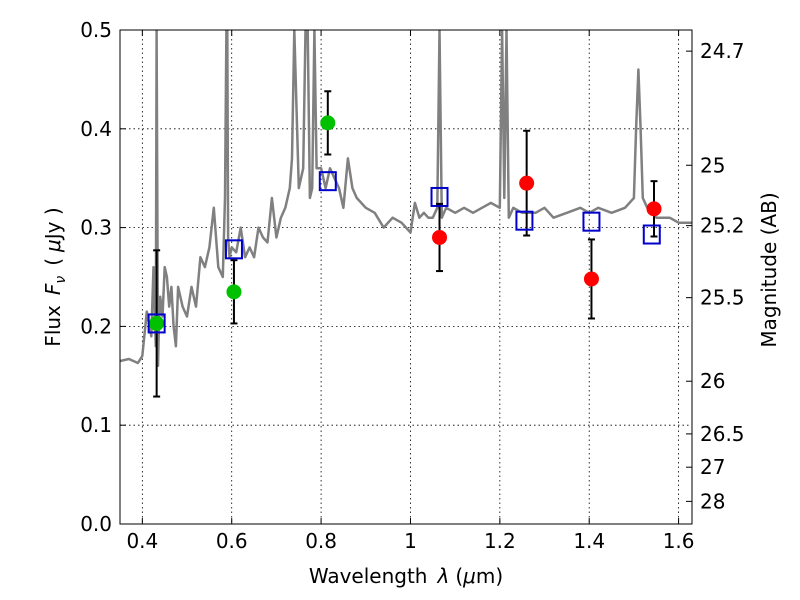 The image size is (800, 600). What do you see at coordinates (96, 129) in the screenshot?
I see `y-tick-label: 0.4` at bounding box center [96, 129].